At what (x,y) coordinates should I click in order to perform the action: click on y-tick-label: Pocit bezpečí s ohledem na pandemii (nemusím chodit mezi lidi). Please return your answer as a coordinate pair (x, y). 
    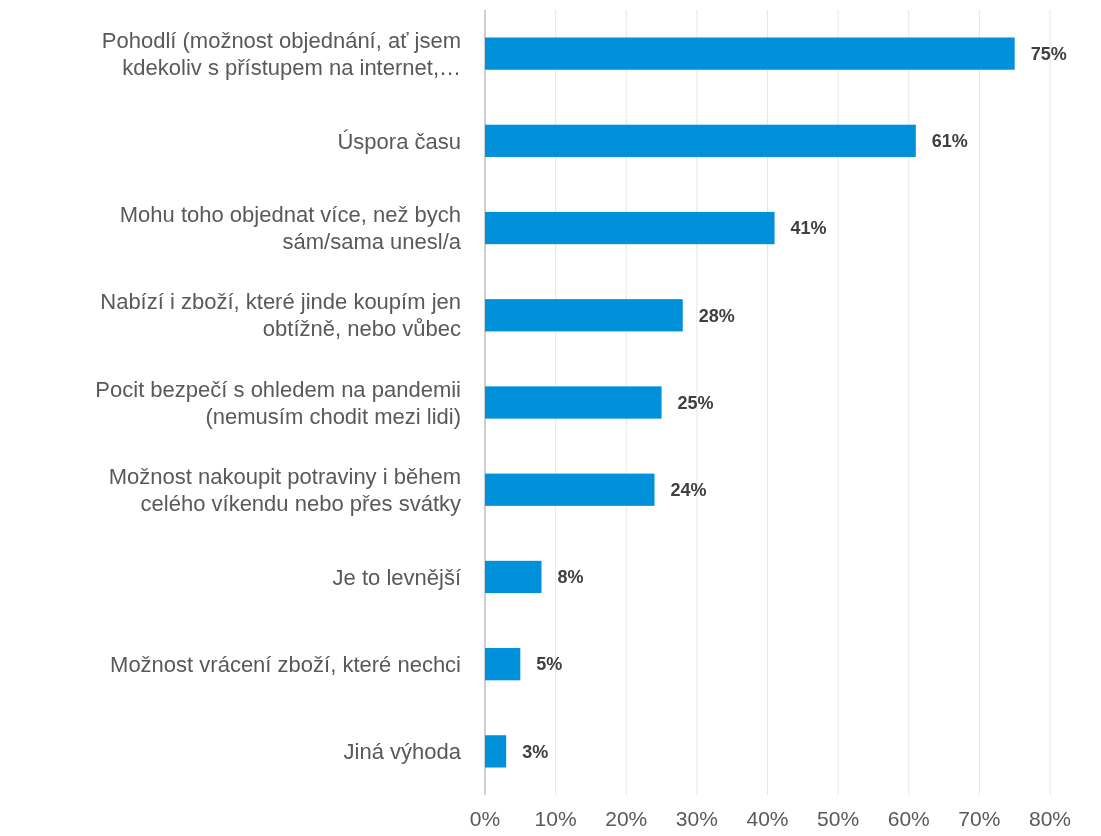
    Looking at the image, I should click on (278, 402).